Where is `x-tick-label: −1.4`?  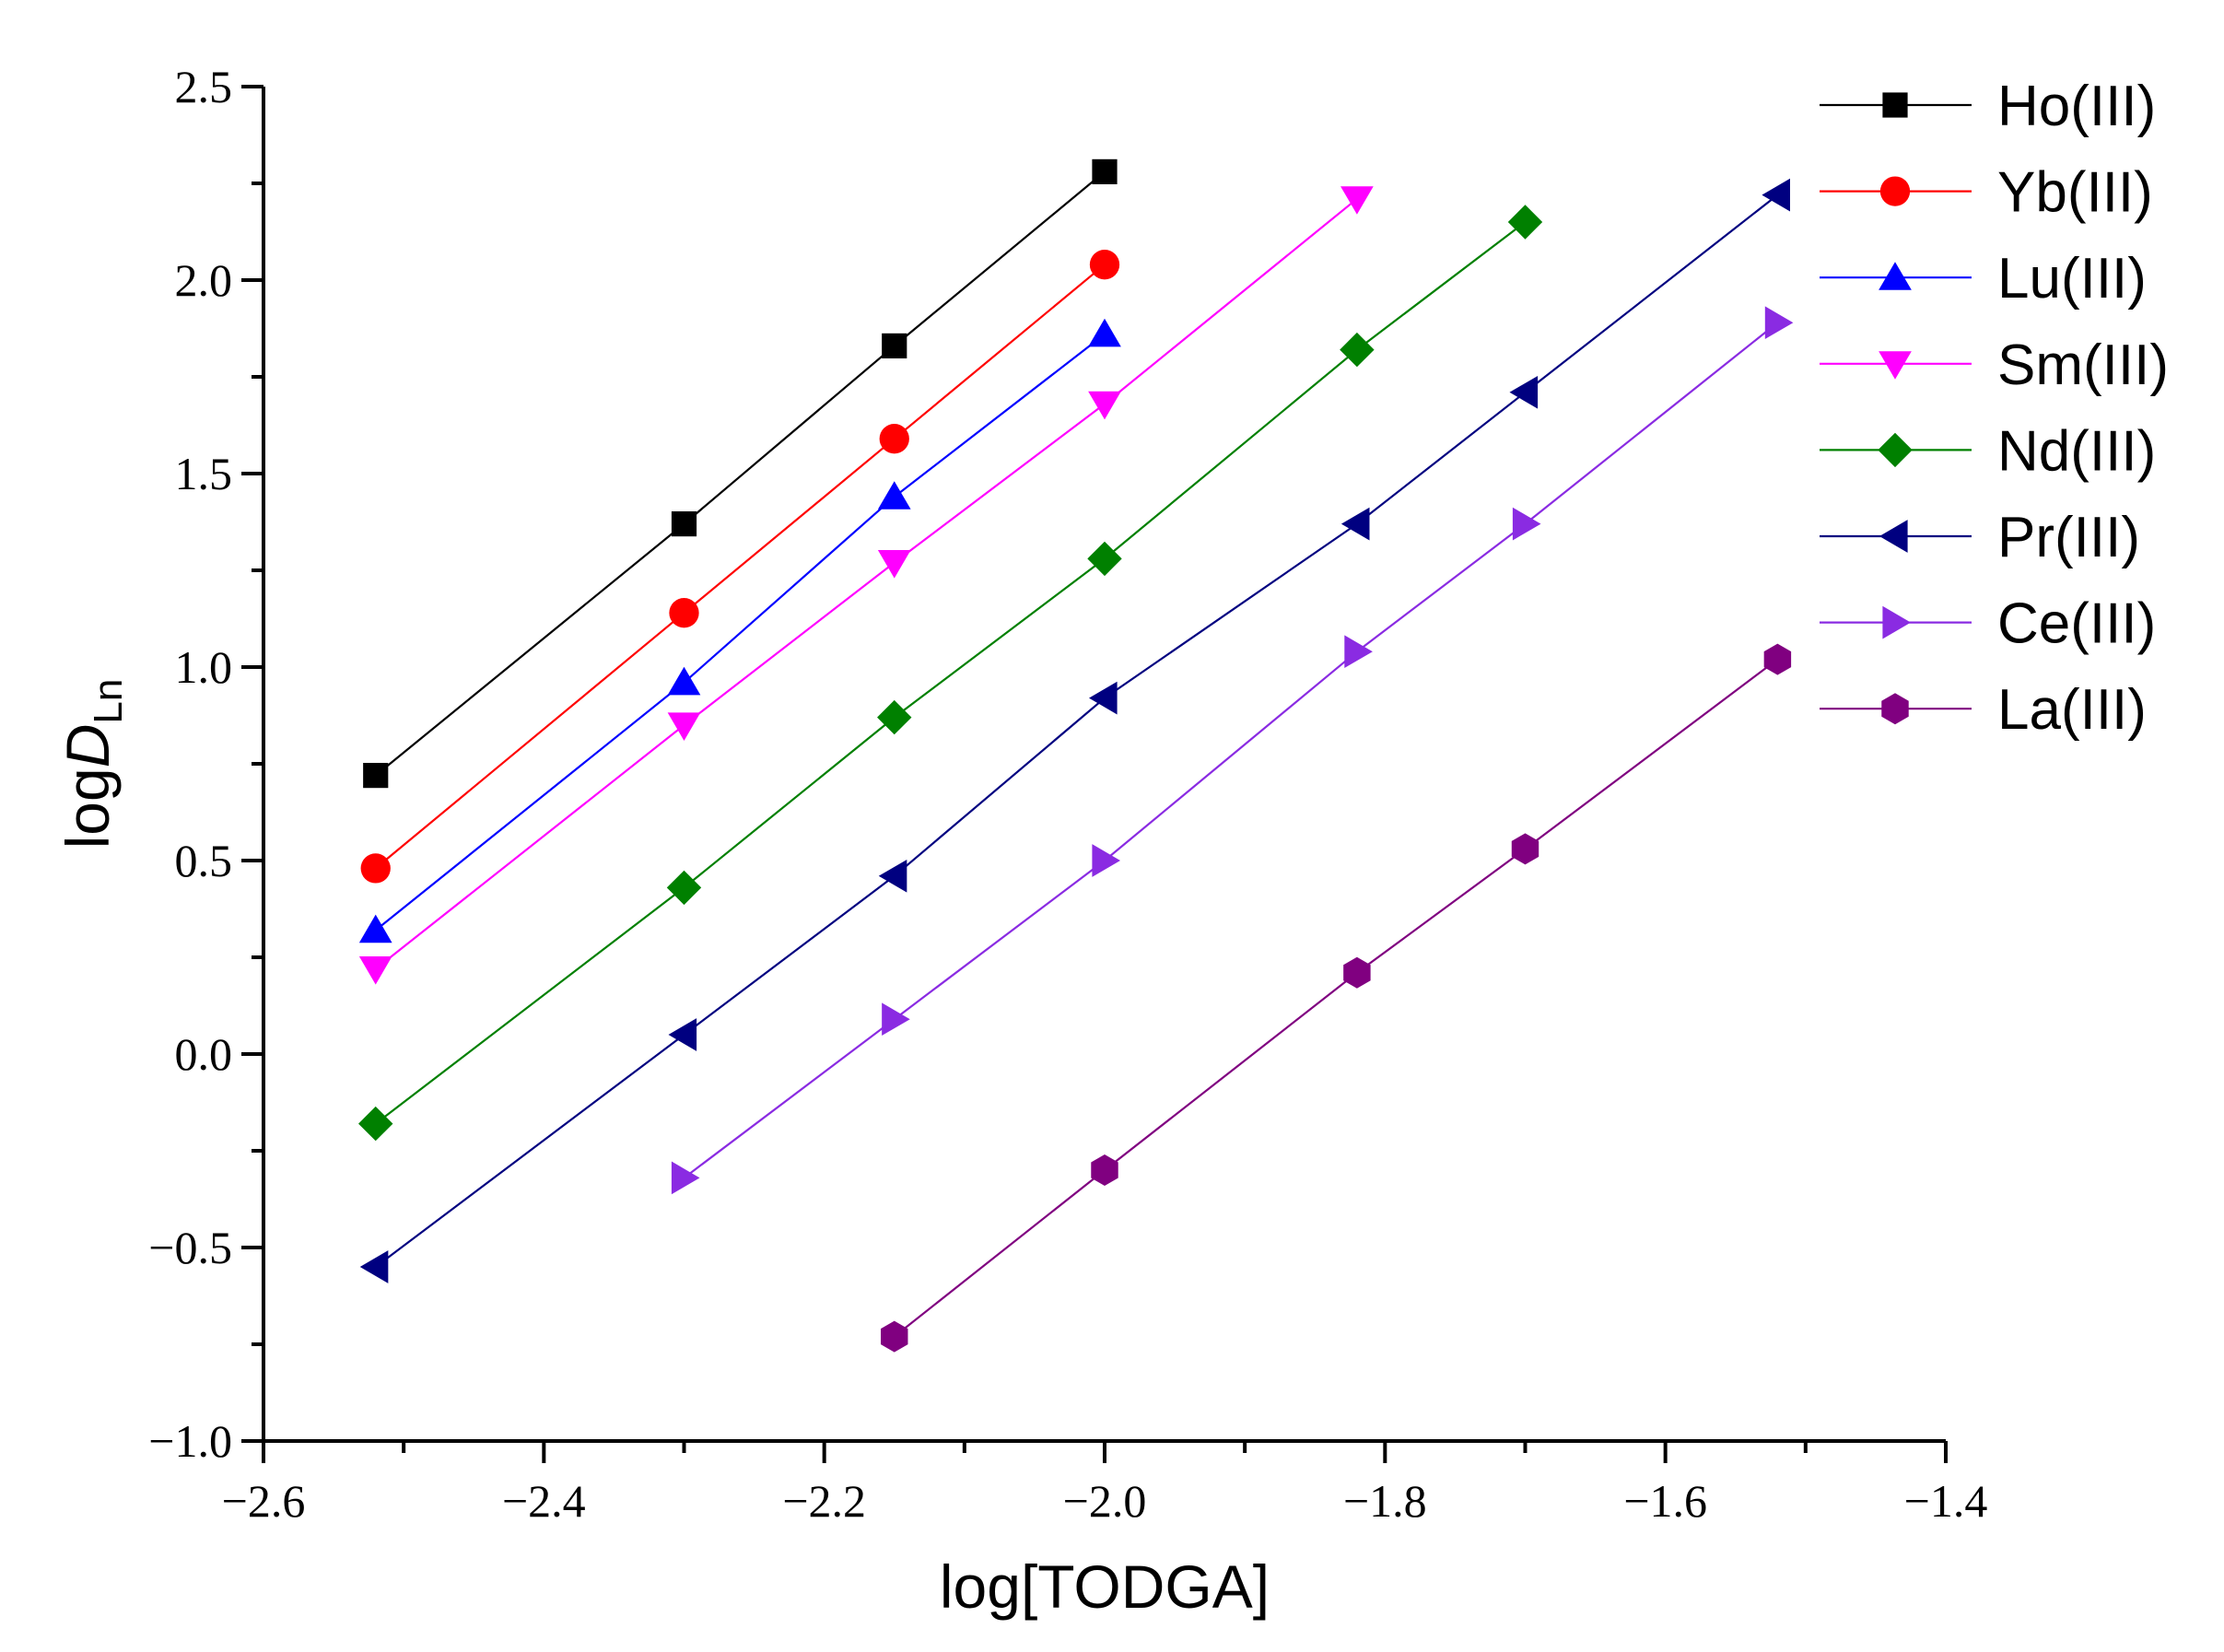 x-tick-label: −1.4 is located at coordinates (1946, 1501).